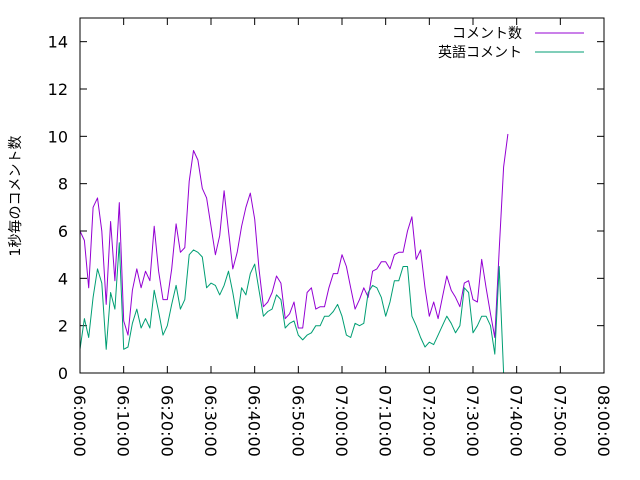  What do you see at coordinates (123, 421) in the screenshot?
I see `x-tick-label: 06:10:00` at bounding box center [123, 421].